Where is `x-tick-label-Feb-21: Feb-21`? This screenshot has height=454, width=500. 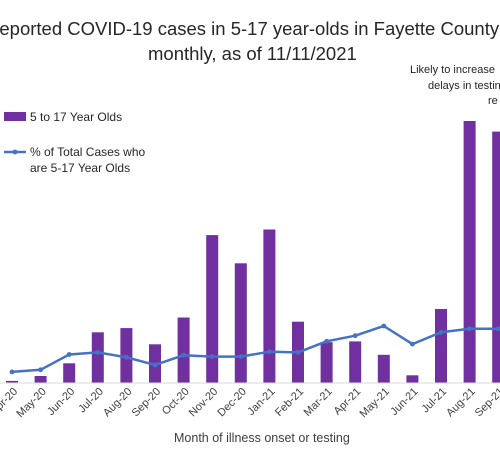 x-tick-label-Feb-21: Feb-21 is located at coordinates (289, 402).